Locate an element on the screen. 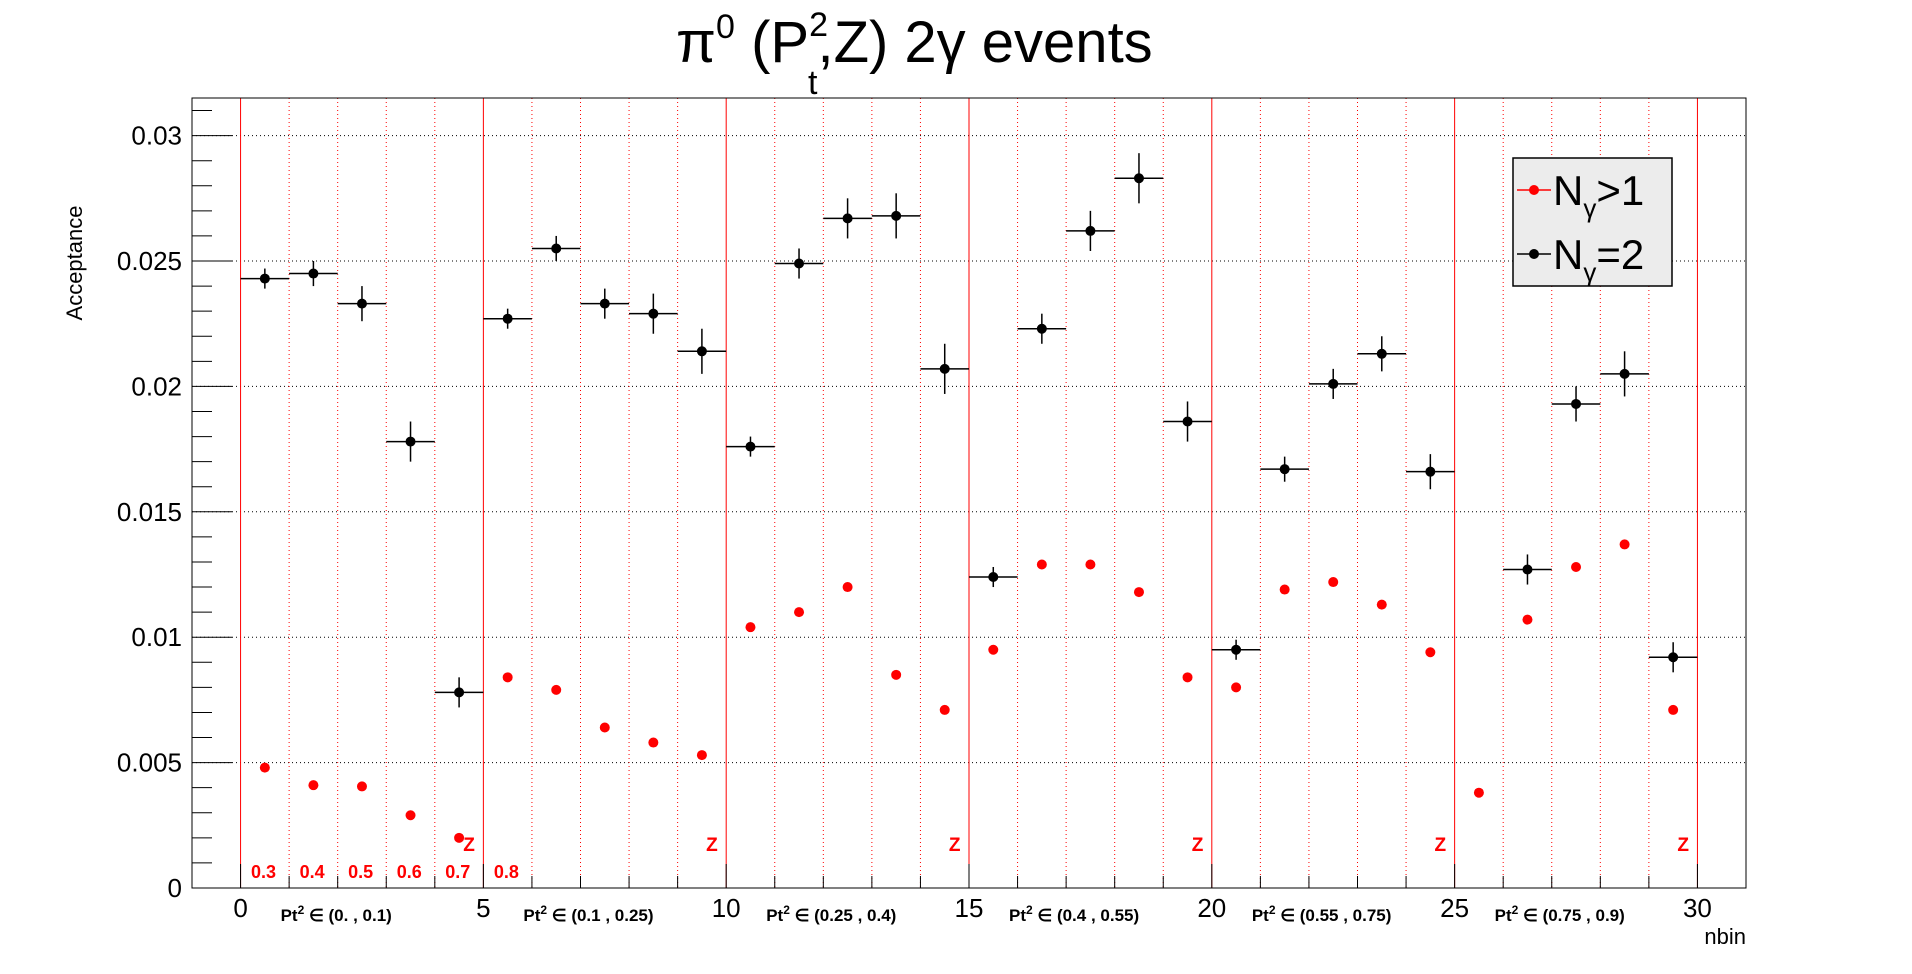 Image resolution: width=1912 pixels, height=974 pixels. legend: Nγ>1Nγ=2 is located at coordinates (1592, 222).